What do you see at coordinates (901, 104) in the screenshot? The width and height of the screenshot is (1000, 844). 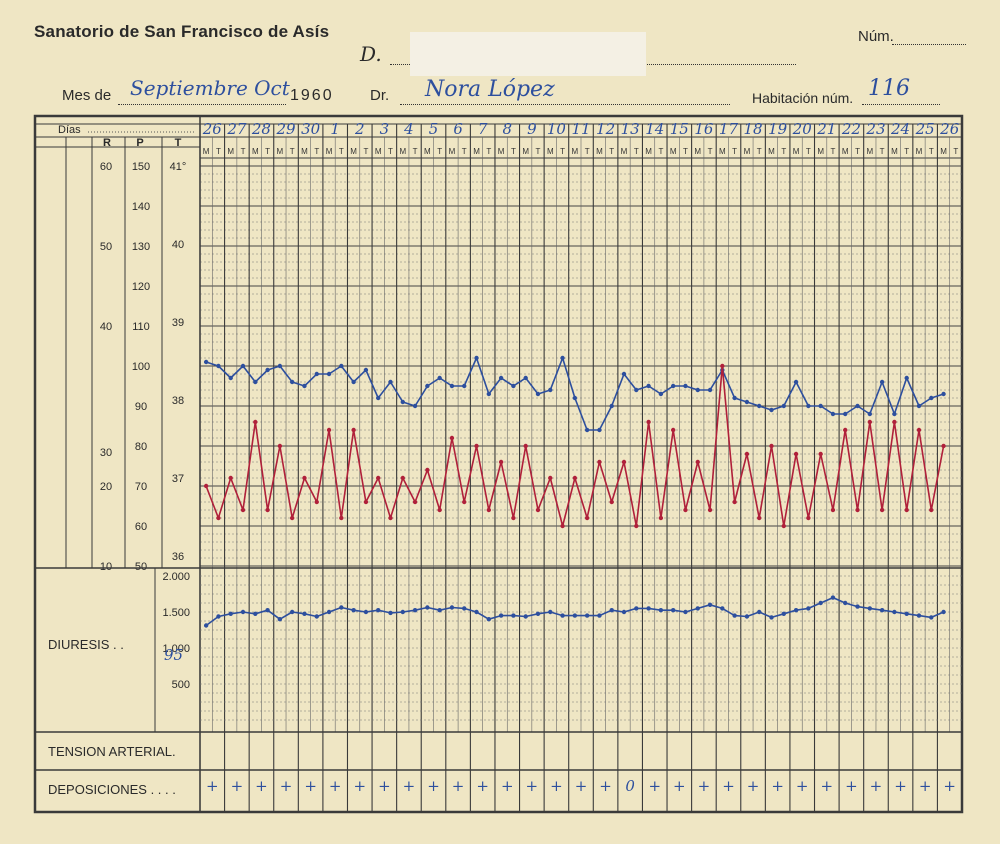 I see `room-line` at bounding box center [901, 104].